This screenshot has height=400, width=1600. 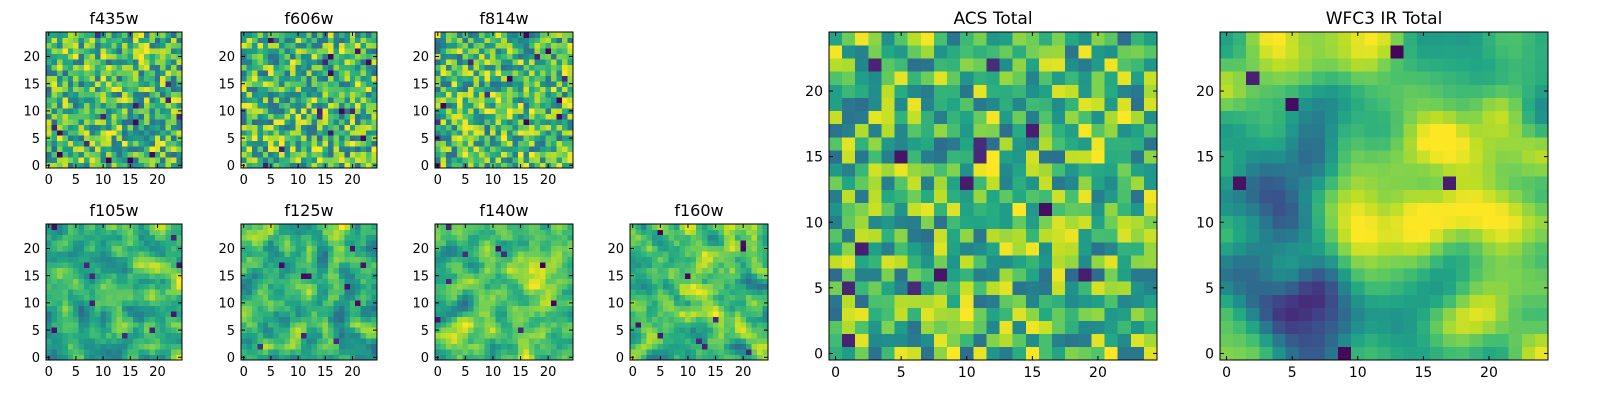 I want to click on panel-title: f606w, so click(x=308, y=18).